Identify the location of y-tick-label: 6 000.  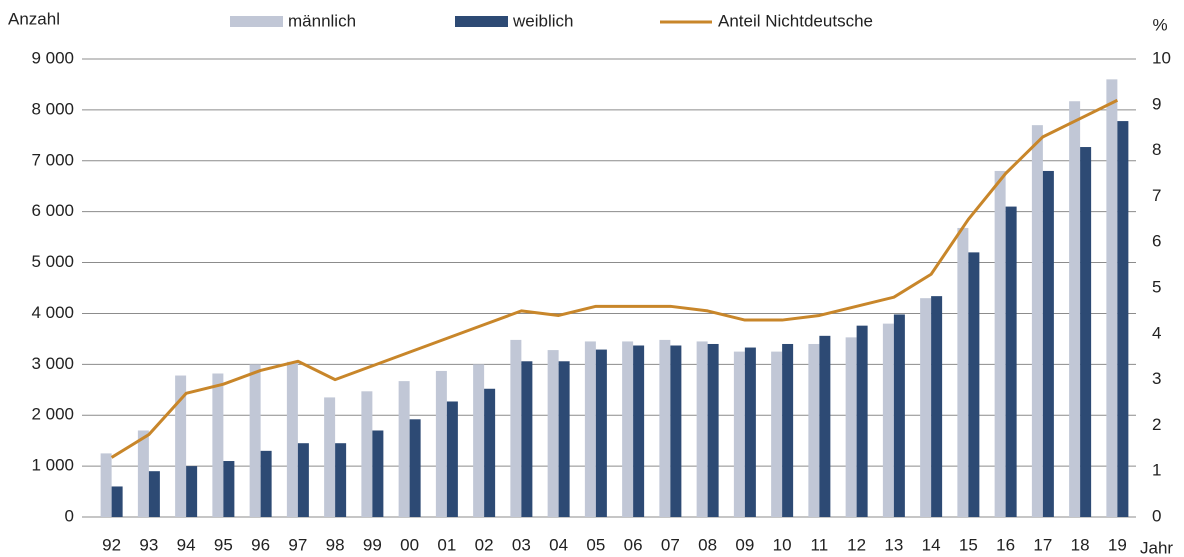
(52, 210).